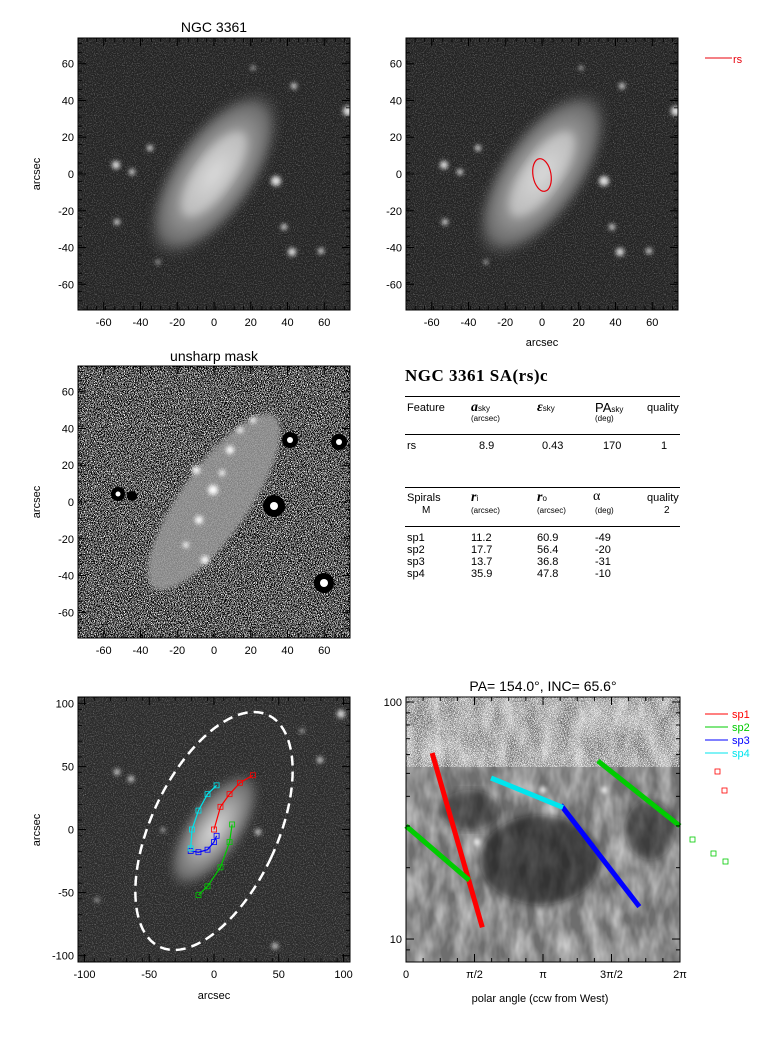 This screenshot has width=779, height=1039. I want to click on panel1-ticks: -60 -60 -40 -40 -20 -20 0 0 20 20 40 40 60 60, so click(204, 183).